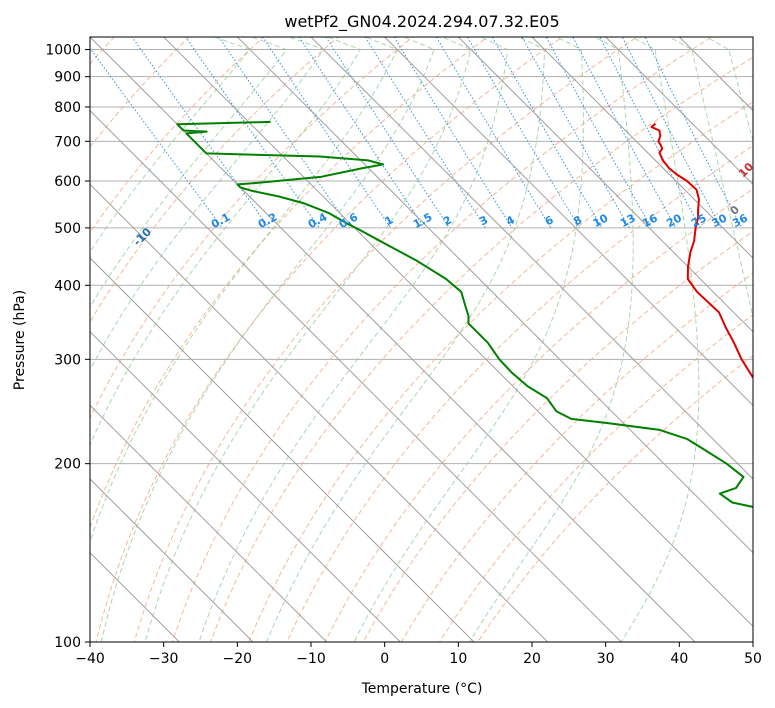  What do you see at coordinates (164, 659) in the screenshot?
I see `x-tick-label: −30` at bounding box center [164, 659].